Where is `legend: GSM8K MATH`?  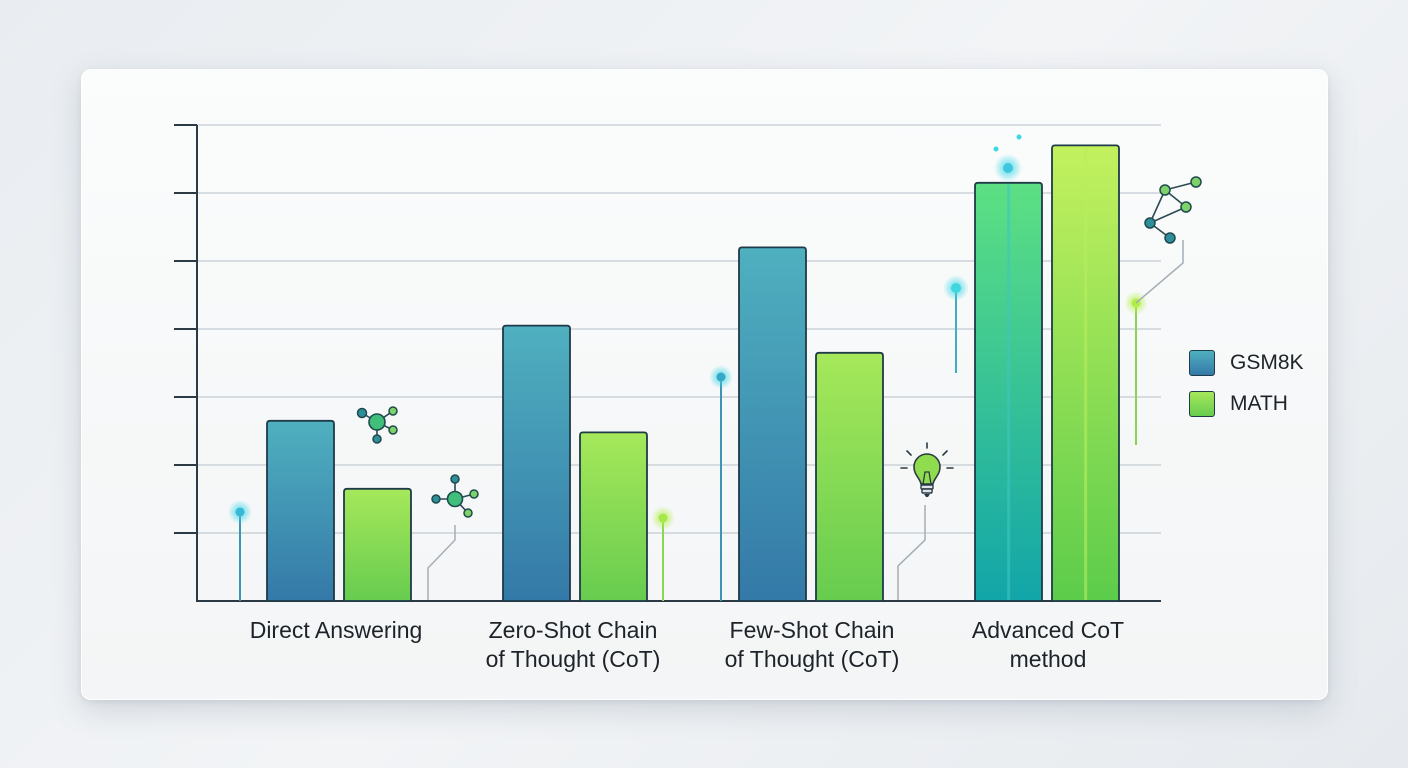 legend: GSM8K MATH is located at coordinates (1246, 390).